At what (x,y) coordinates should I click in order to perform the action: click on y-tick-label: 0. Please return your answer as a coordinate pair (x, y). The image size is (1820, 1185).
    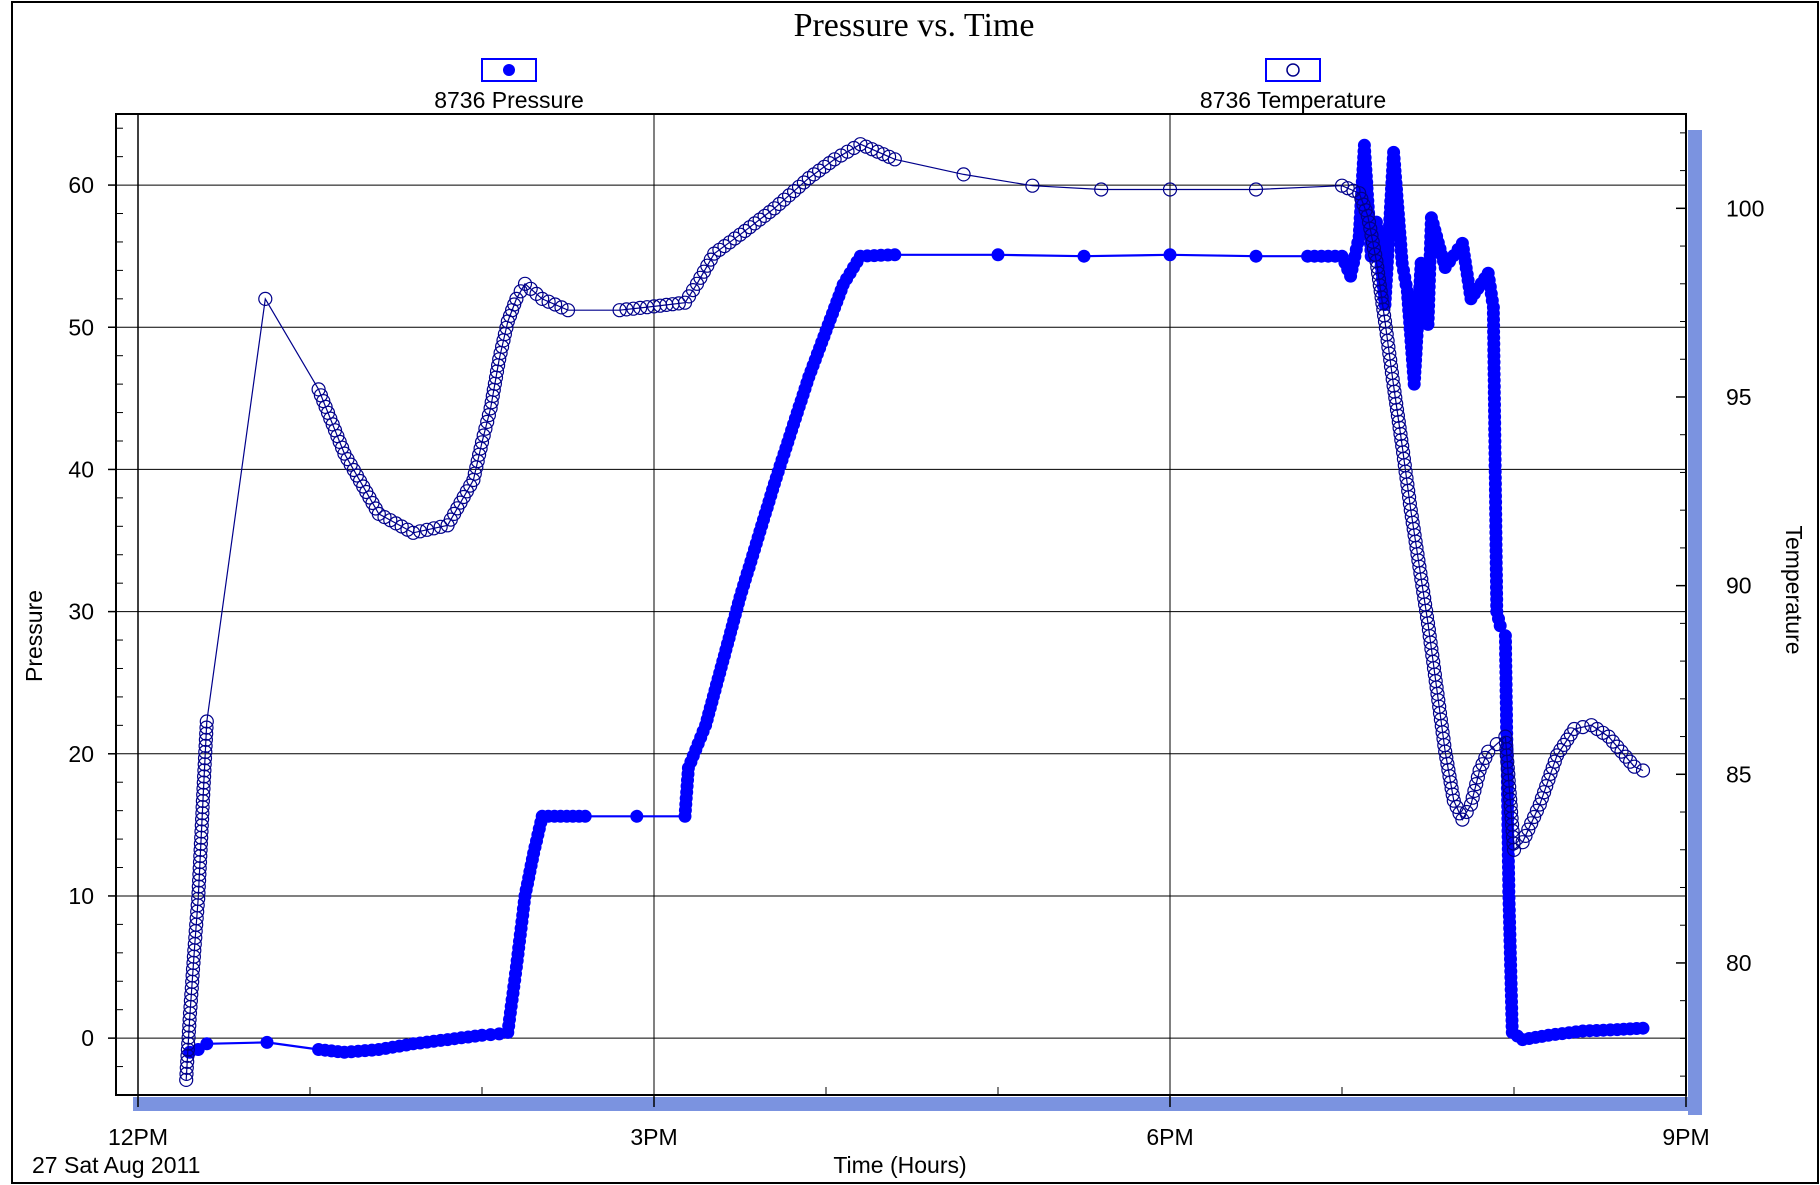
    Looking at the image, I should click on (87, 1038).